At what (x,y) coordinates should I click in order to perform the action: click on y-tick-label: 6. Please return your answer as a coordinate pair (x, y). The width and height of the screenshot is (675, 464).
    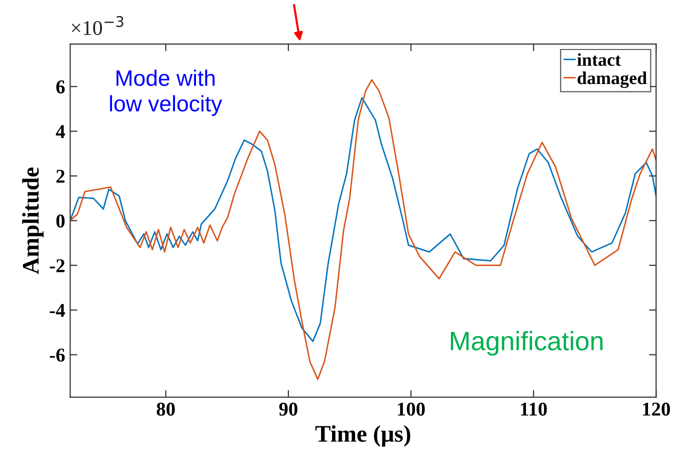
    Looking at the image, I should click on (60, 87).